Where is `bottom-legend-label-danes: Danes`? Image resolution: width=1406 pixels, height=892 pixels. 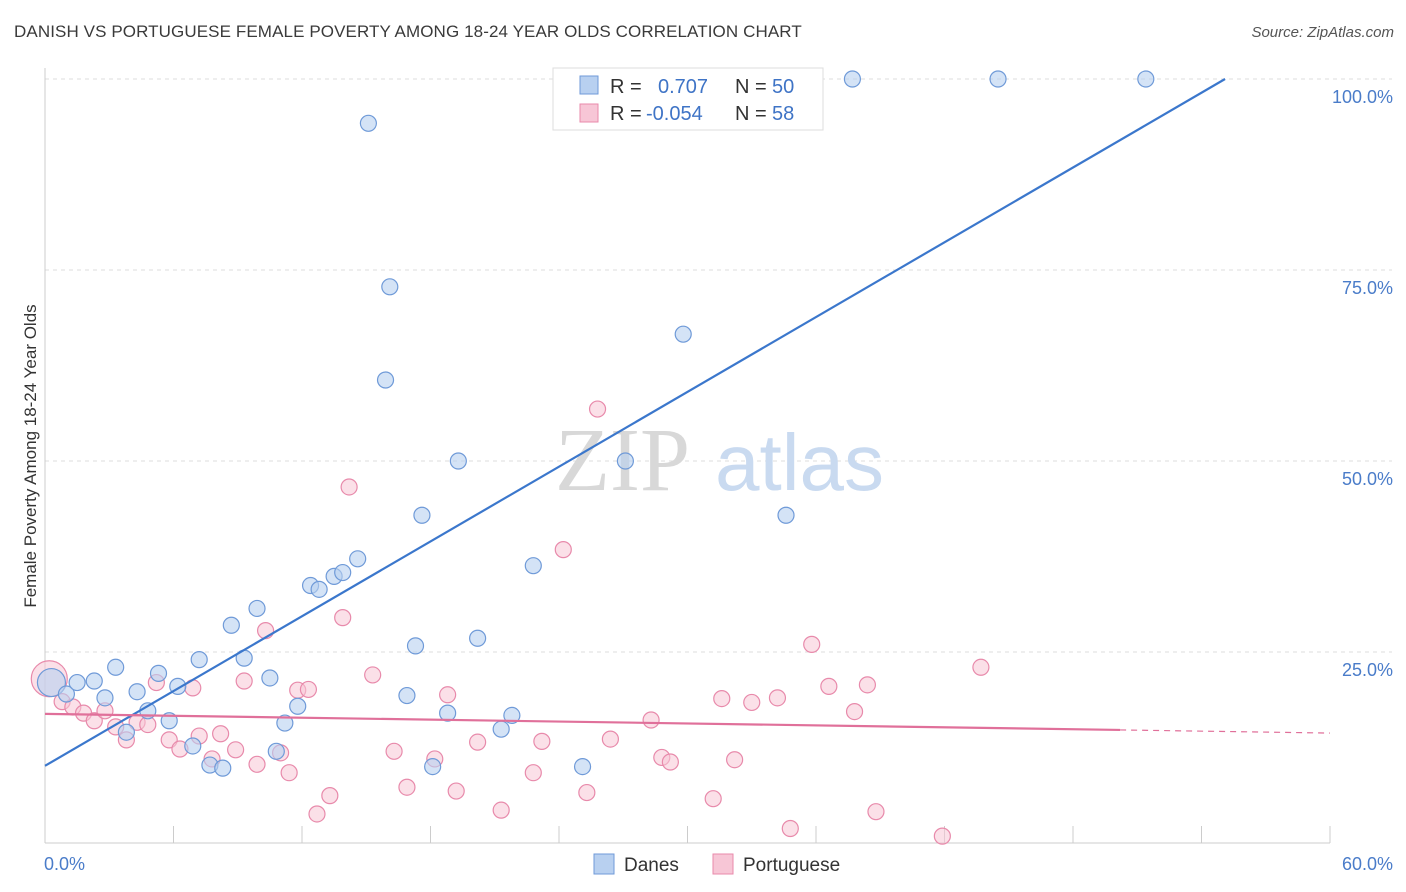
bottom-legend-label-danes: Danes is located at coordinates (651, 865).